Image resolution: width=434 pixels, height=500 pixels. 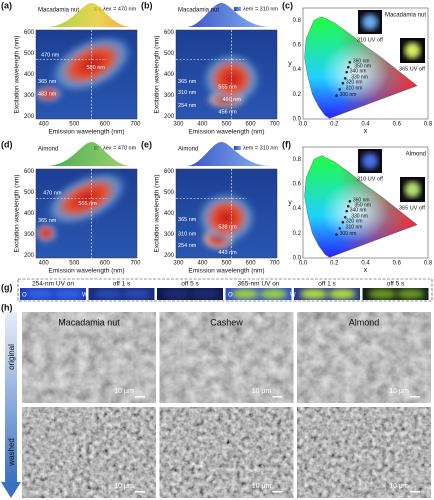 What do you see at coordinates (259, 284) in the screenshot?
I see `stage-label: 365-nm UV on` at bounding box center [259, 284].